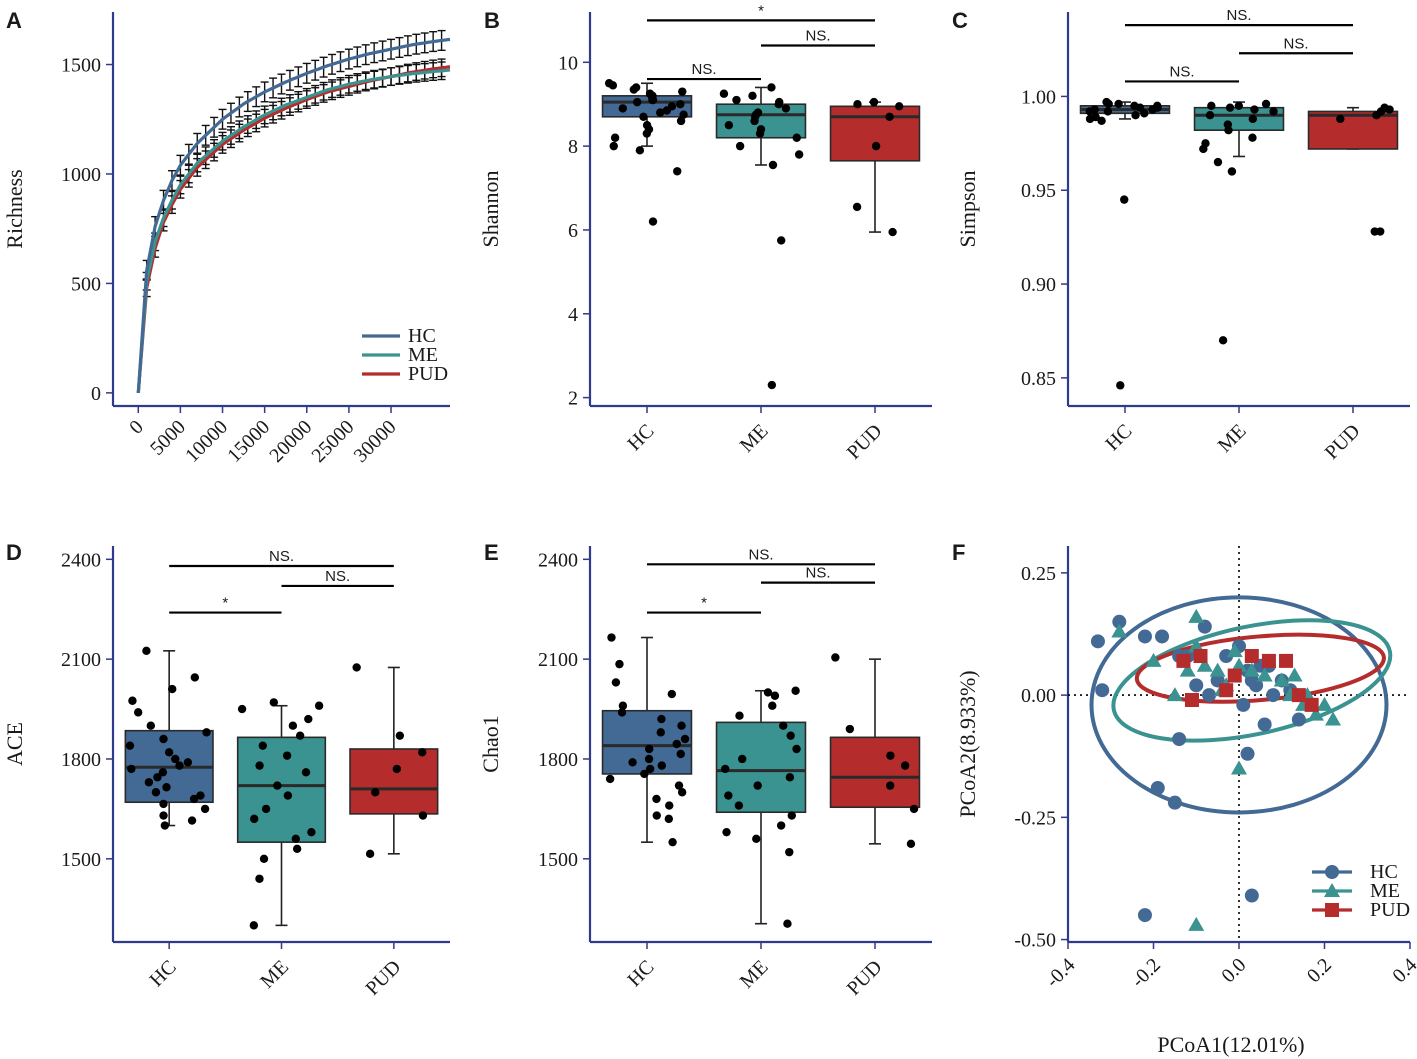 This screenshot has width=1417, height=1059. I want to click on panel-b: B 2 4 6 8 10 Shannon HC ME PUD NS. NS. *, so click(705, 233).